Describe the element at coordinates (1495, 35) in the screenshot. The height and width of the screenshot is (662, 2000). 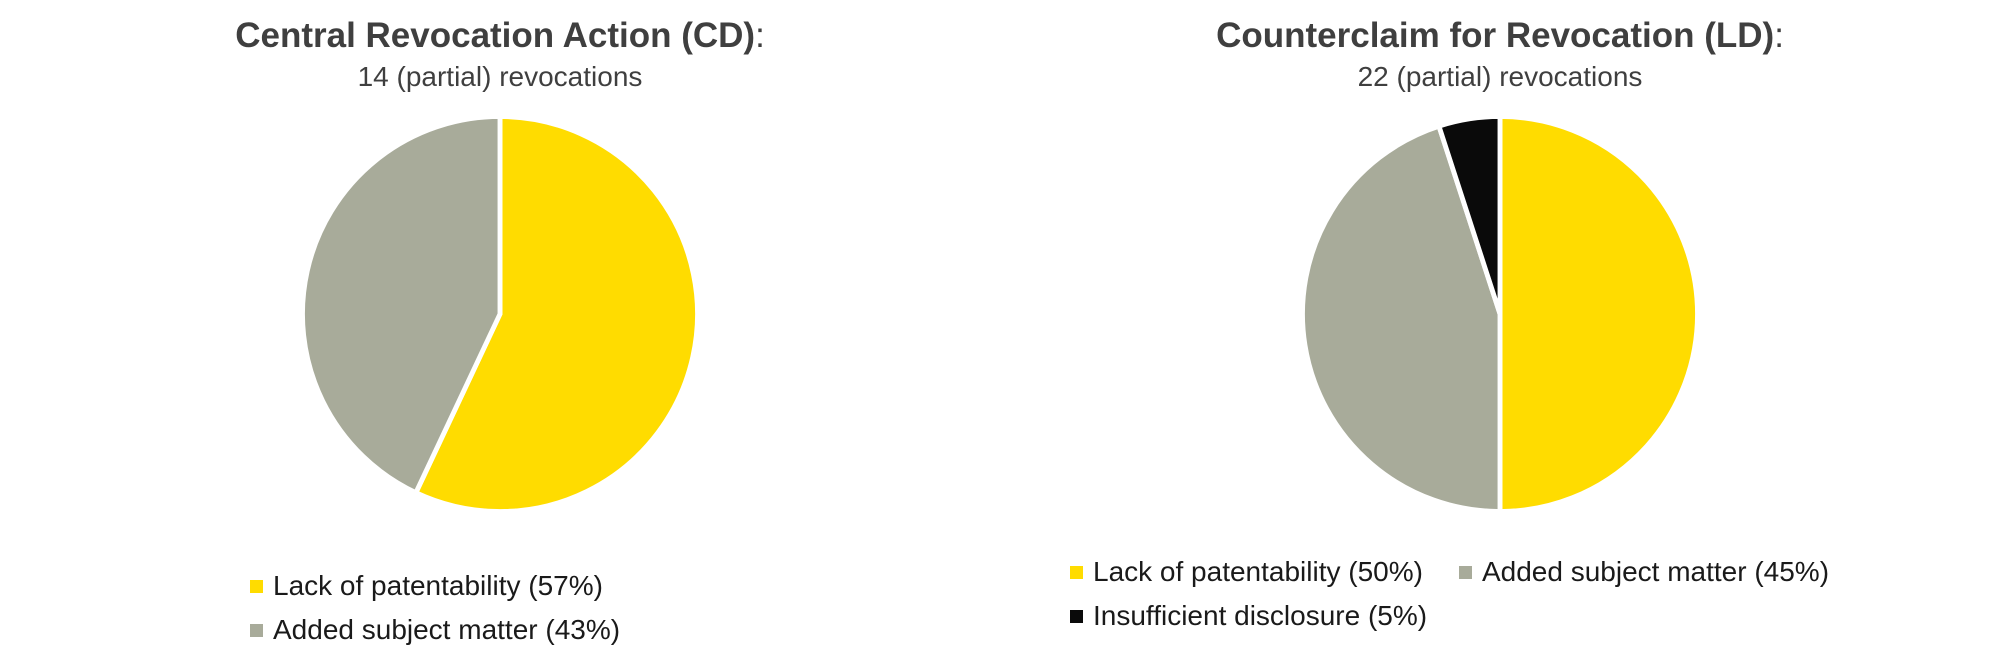
I see `chart-title-text: Counterclaim for Revocation (LD)` at that location.